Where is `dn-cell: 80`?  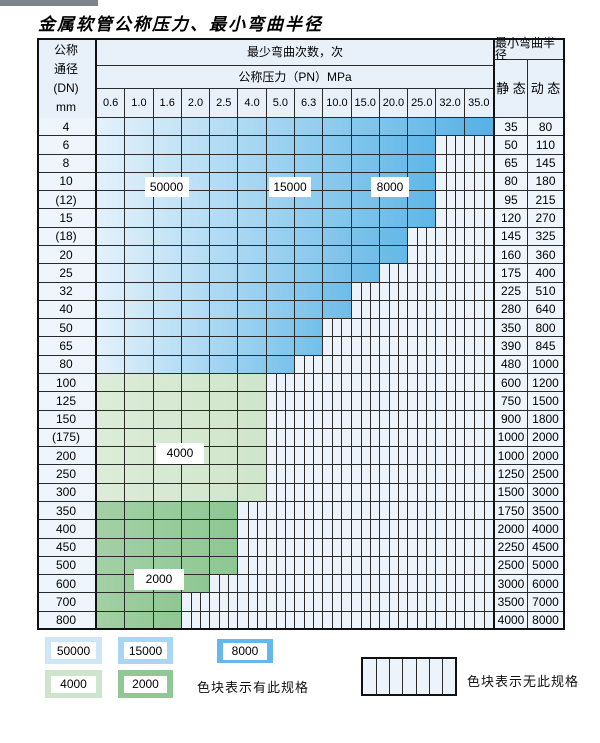
dn-cell: 80 is located at coordinates (67, 364).